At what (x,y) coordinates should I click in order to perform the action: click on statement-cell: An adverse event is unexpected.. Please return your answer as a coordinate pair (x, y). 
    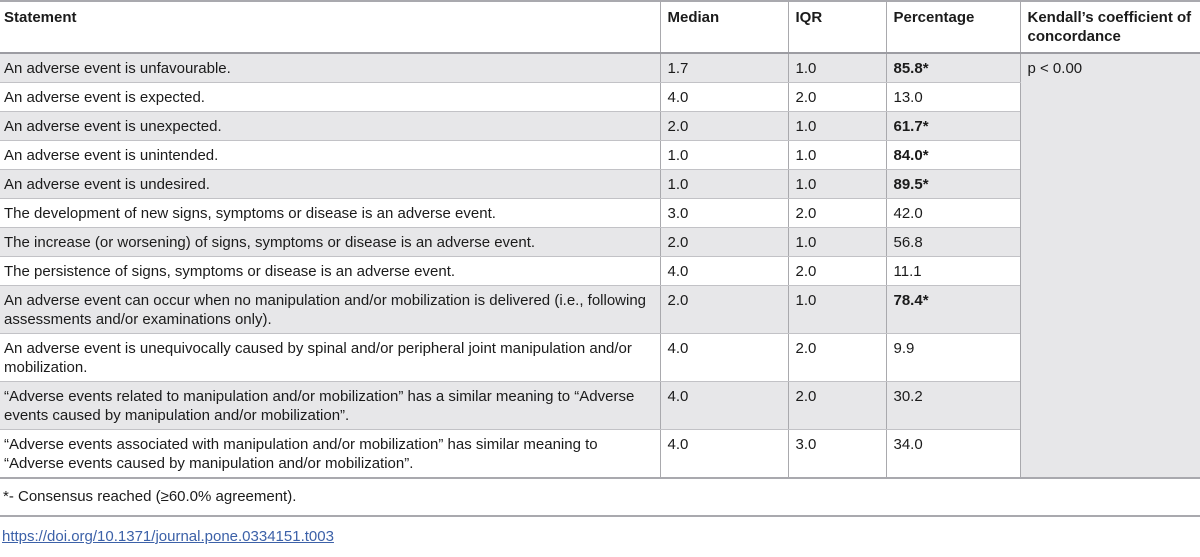
    Looking at the image, I should click on (330, 126).